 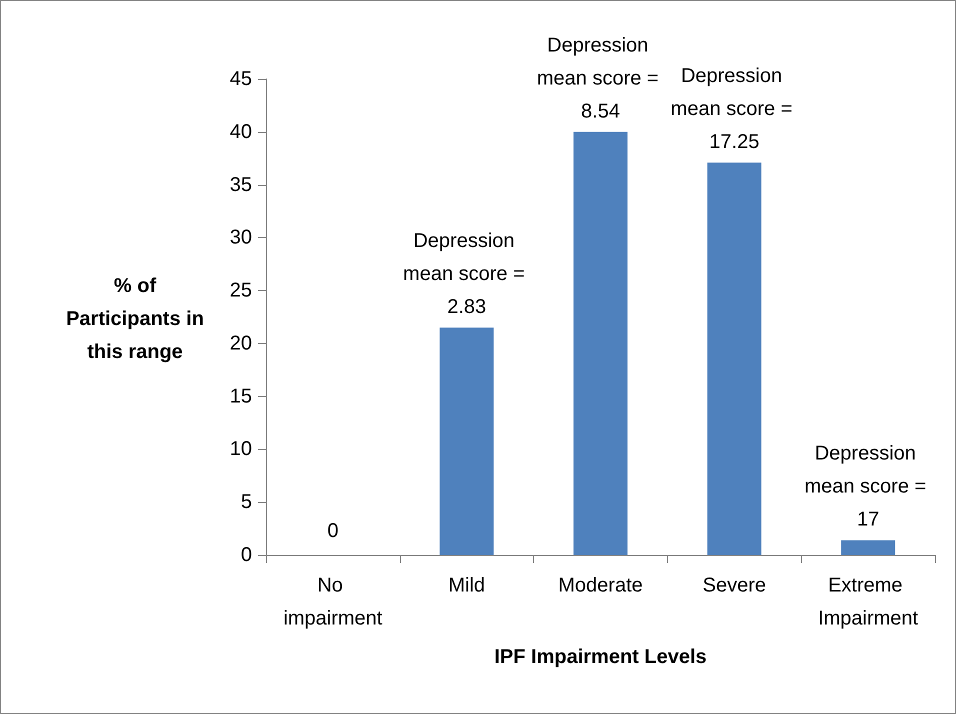 What do you see at coordinates (241, 185) in the screenshot?
I see `y-tick-label: 35` at bounding box center [241, 185].